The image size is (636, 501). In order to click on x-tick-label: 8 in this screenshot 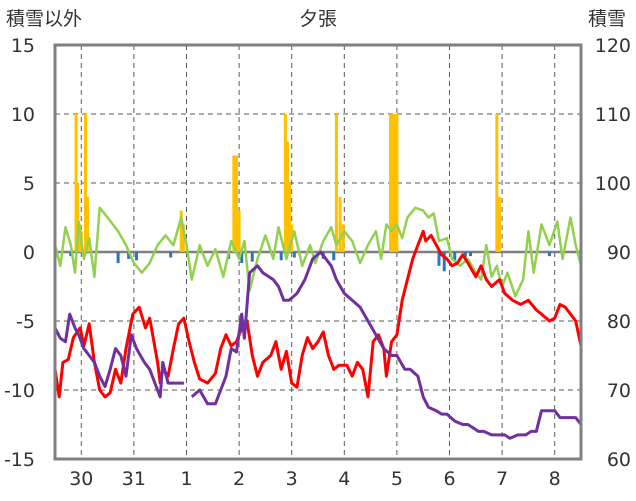, I will do `click(555, 479)`.